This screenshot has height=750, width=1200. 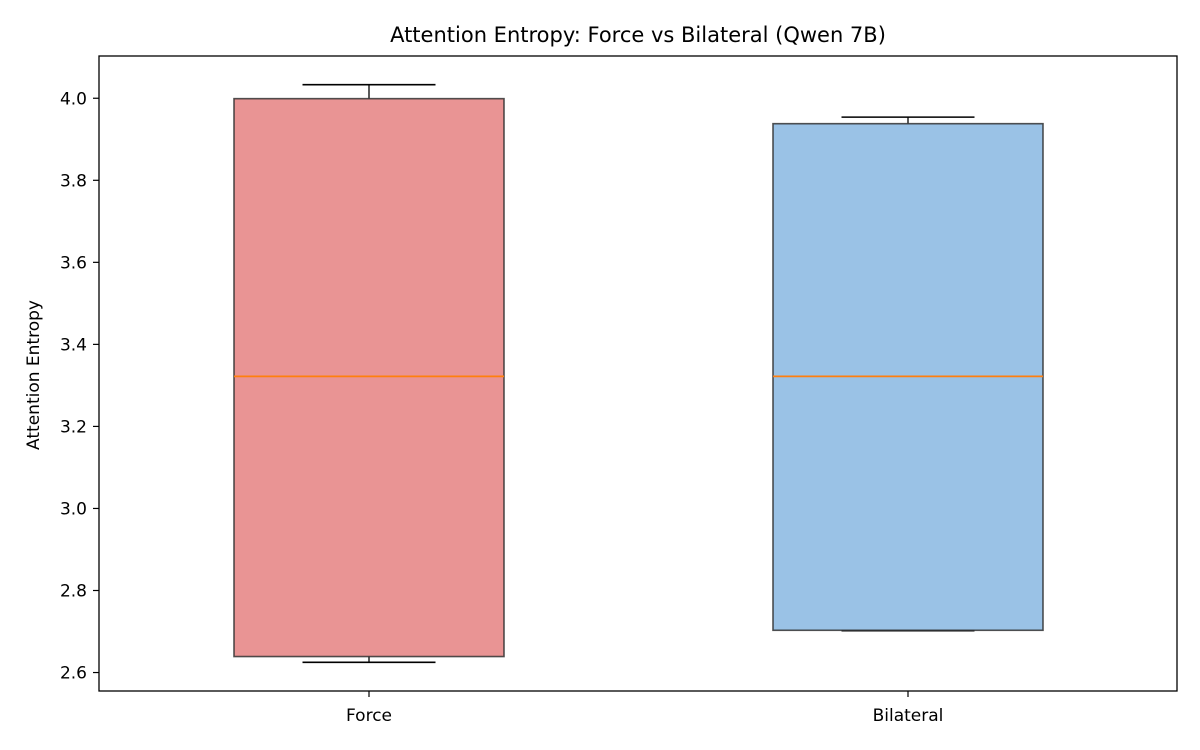 I want to click on y-tick-label: 3.6, so click(x=73, y=263).